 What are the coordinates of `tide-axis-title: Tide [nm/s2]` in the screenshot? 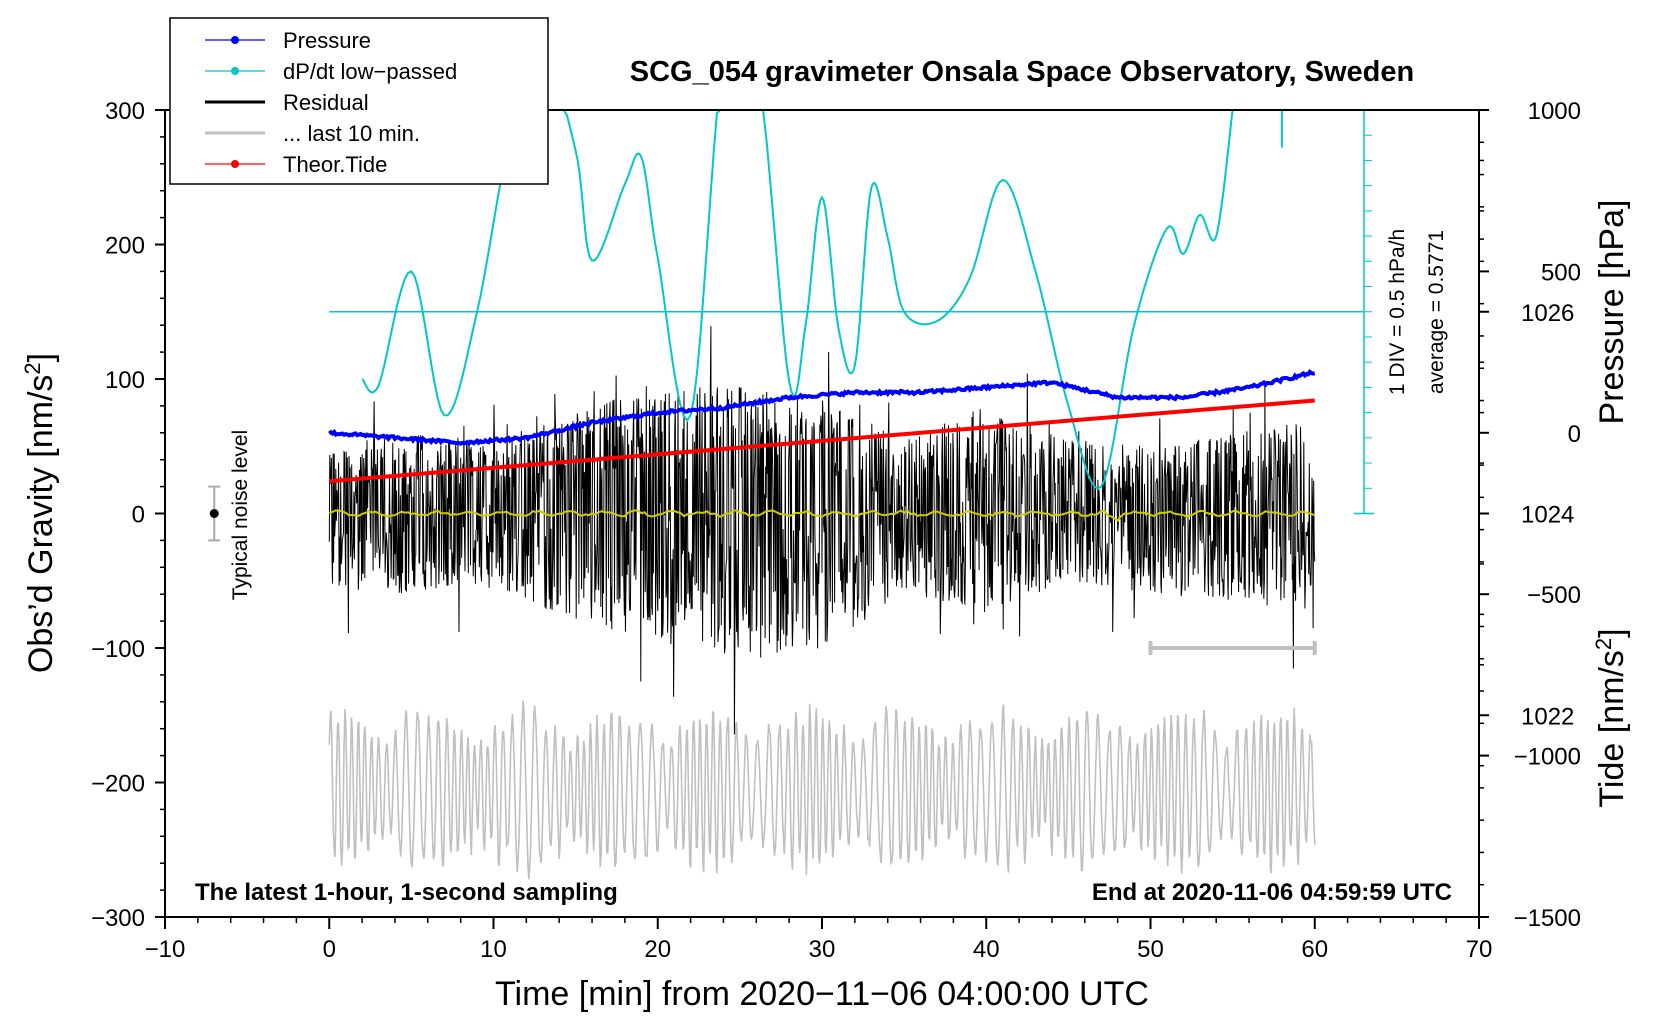 It's located at (1611, 717).